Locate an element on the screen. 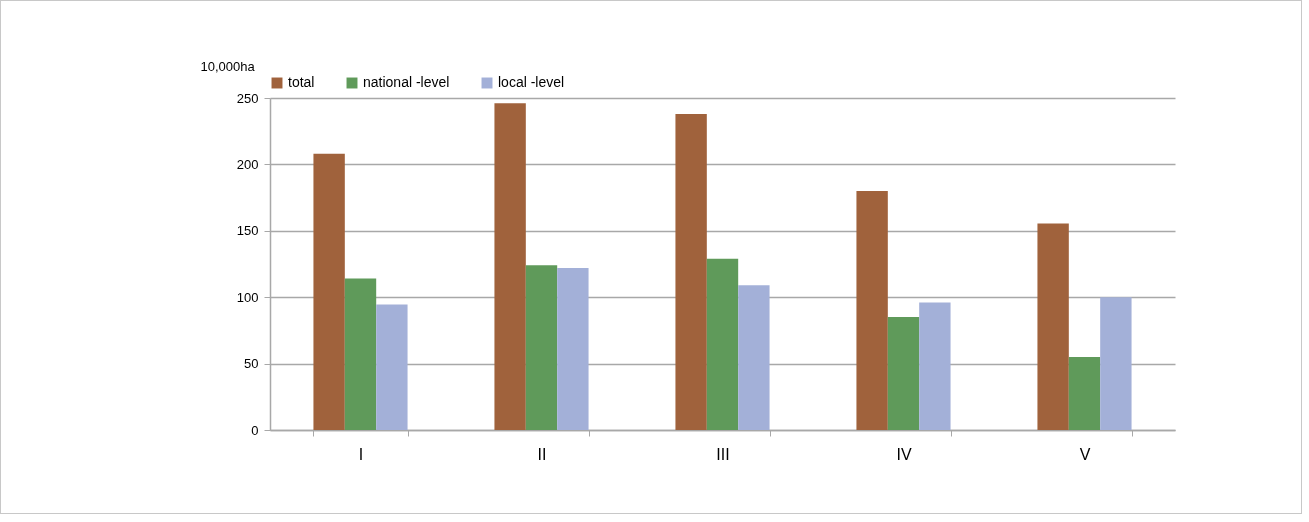 This screenshot has width=1309, height=522. legend-label: national -level is located at coordinates (406, 82).